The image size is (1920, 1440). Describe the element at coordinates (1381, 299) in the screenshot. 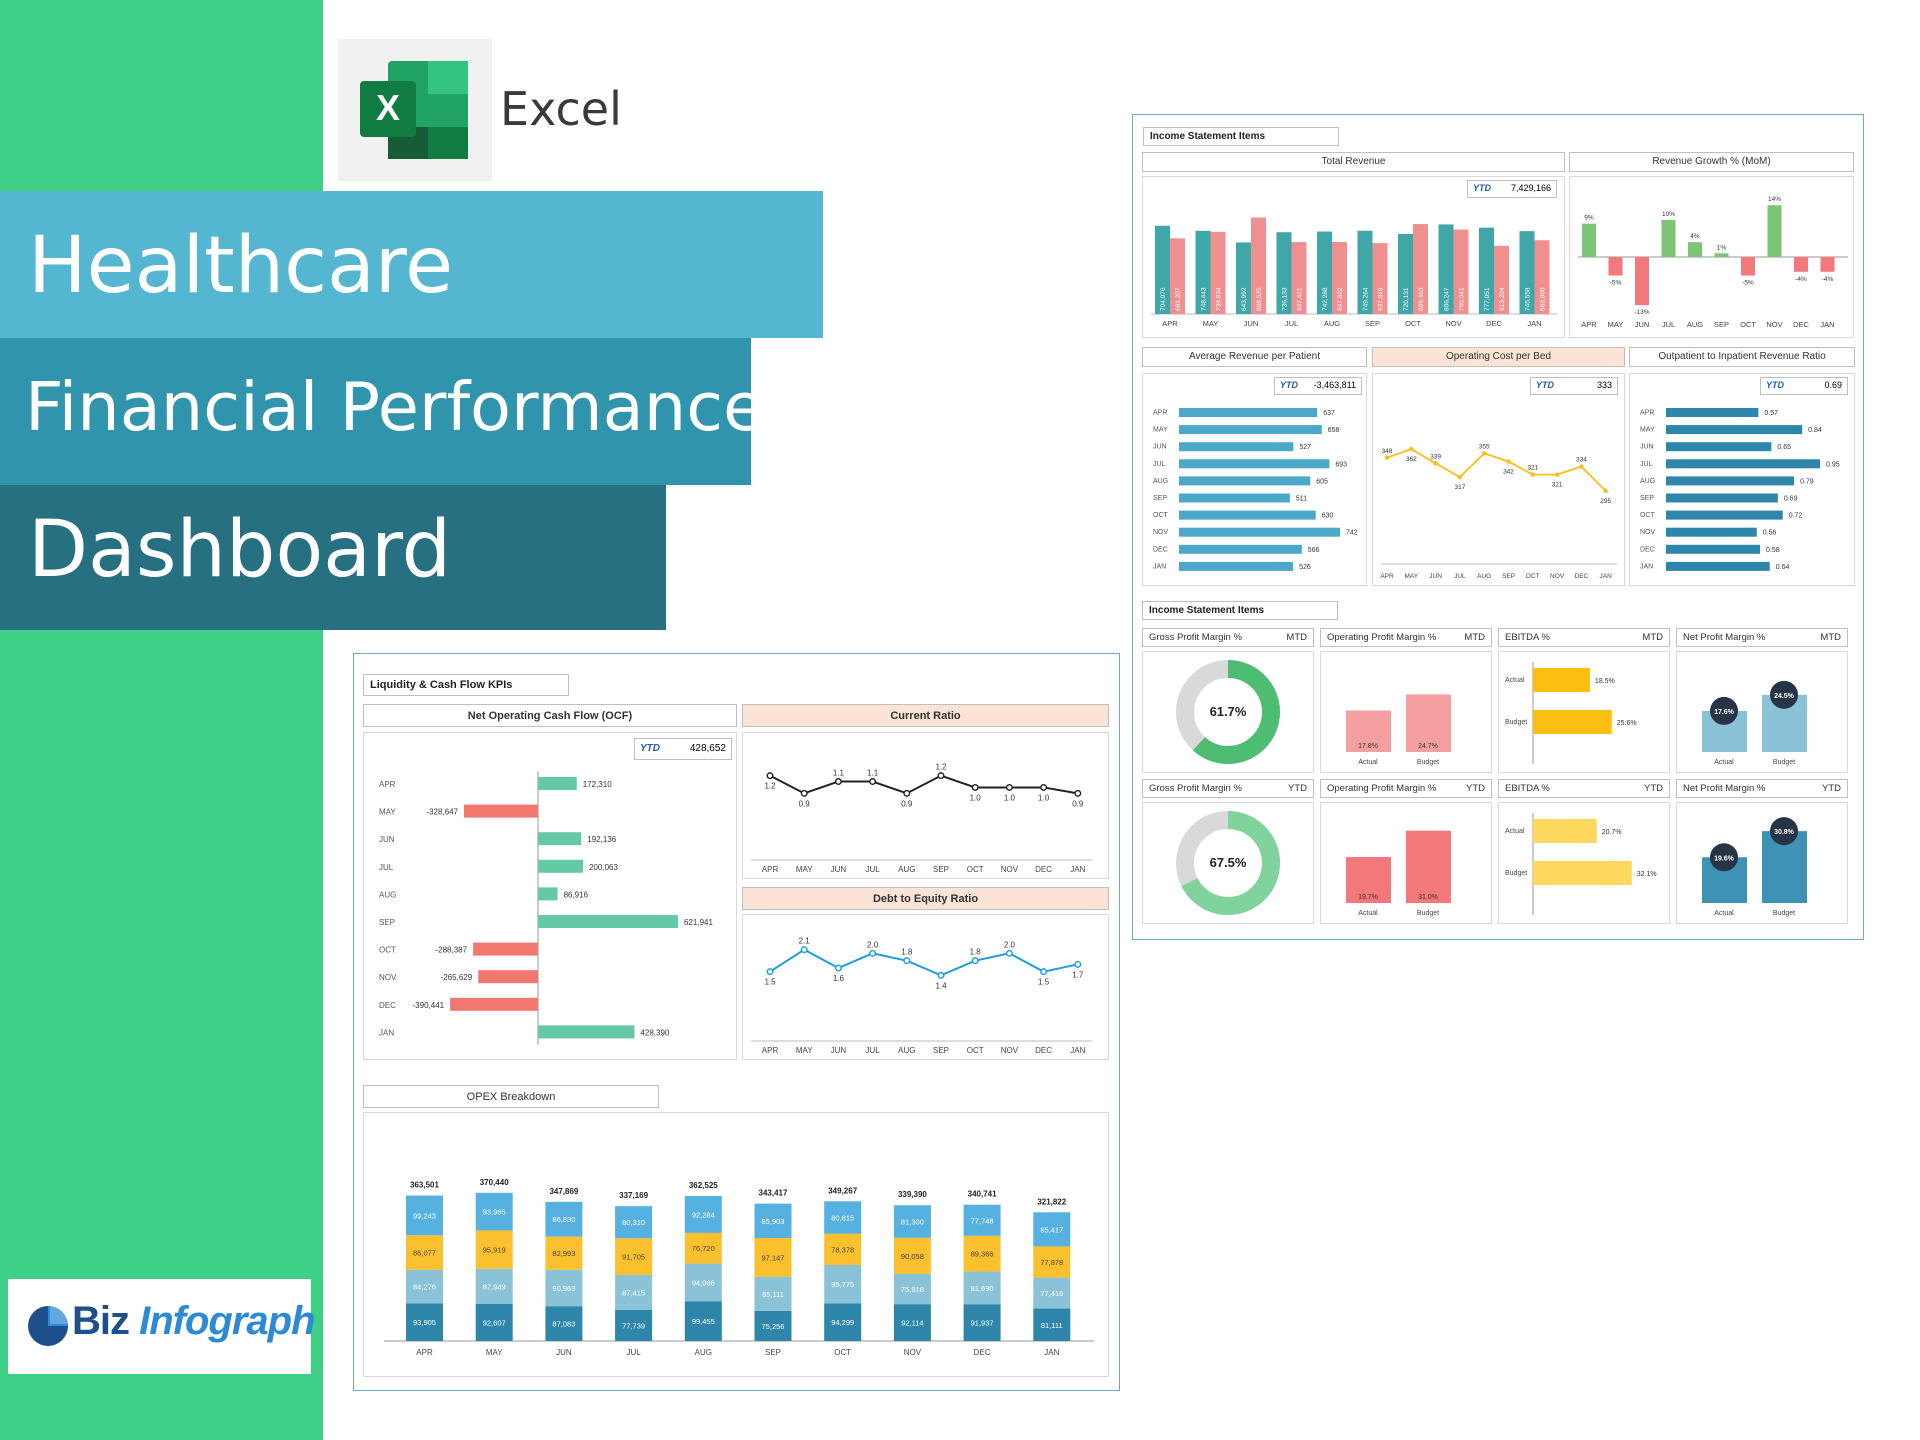

I see `budget-label: 637,849` at that location.